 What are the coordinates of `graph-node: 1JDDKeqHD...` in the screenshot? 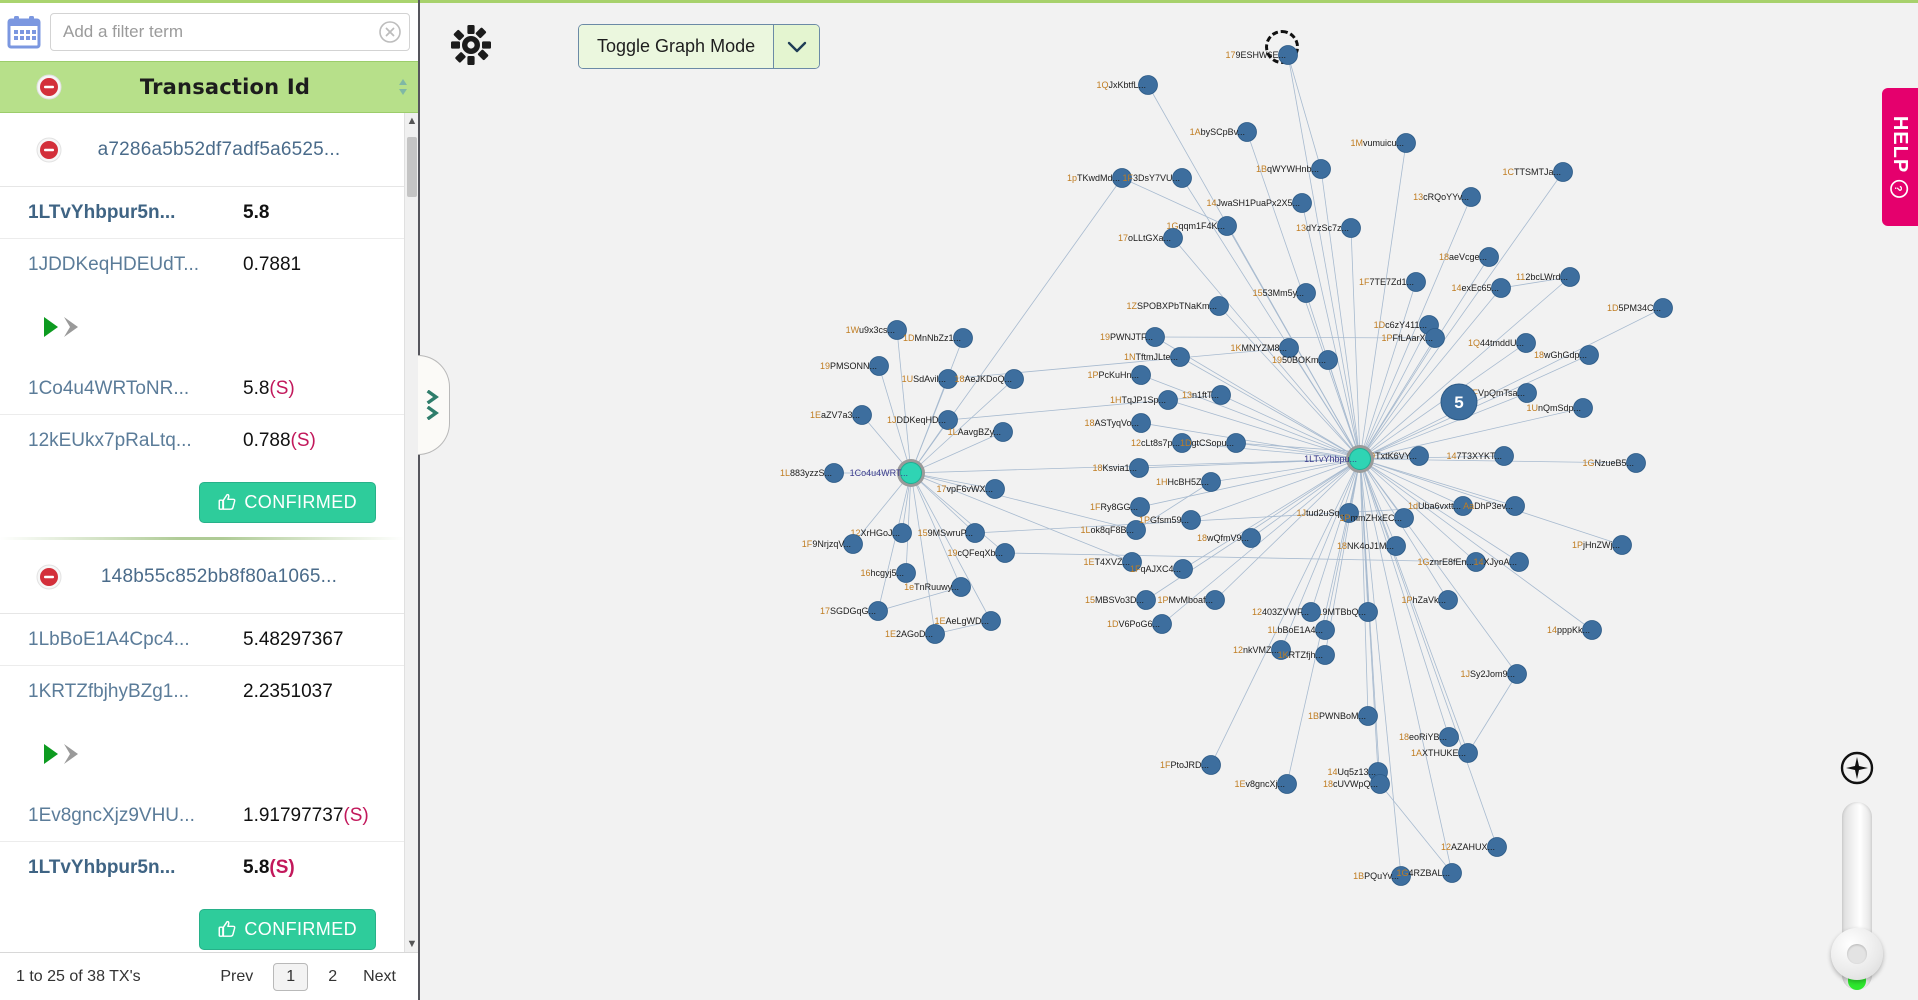 It's located at (922, 420).